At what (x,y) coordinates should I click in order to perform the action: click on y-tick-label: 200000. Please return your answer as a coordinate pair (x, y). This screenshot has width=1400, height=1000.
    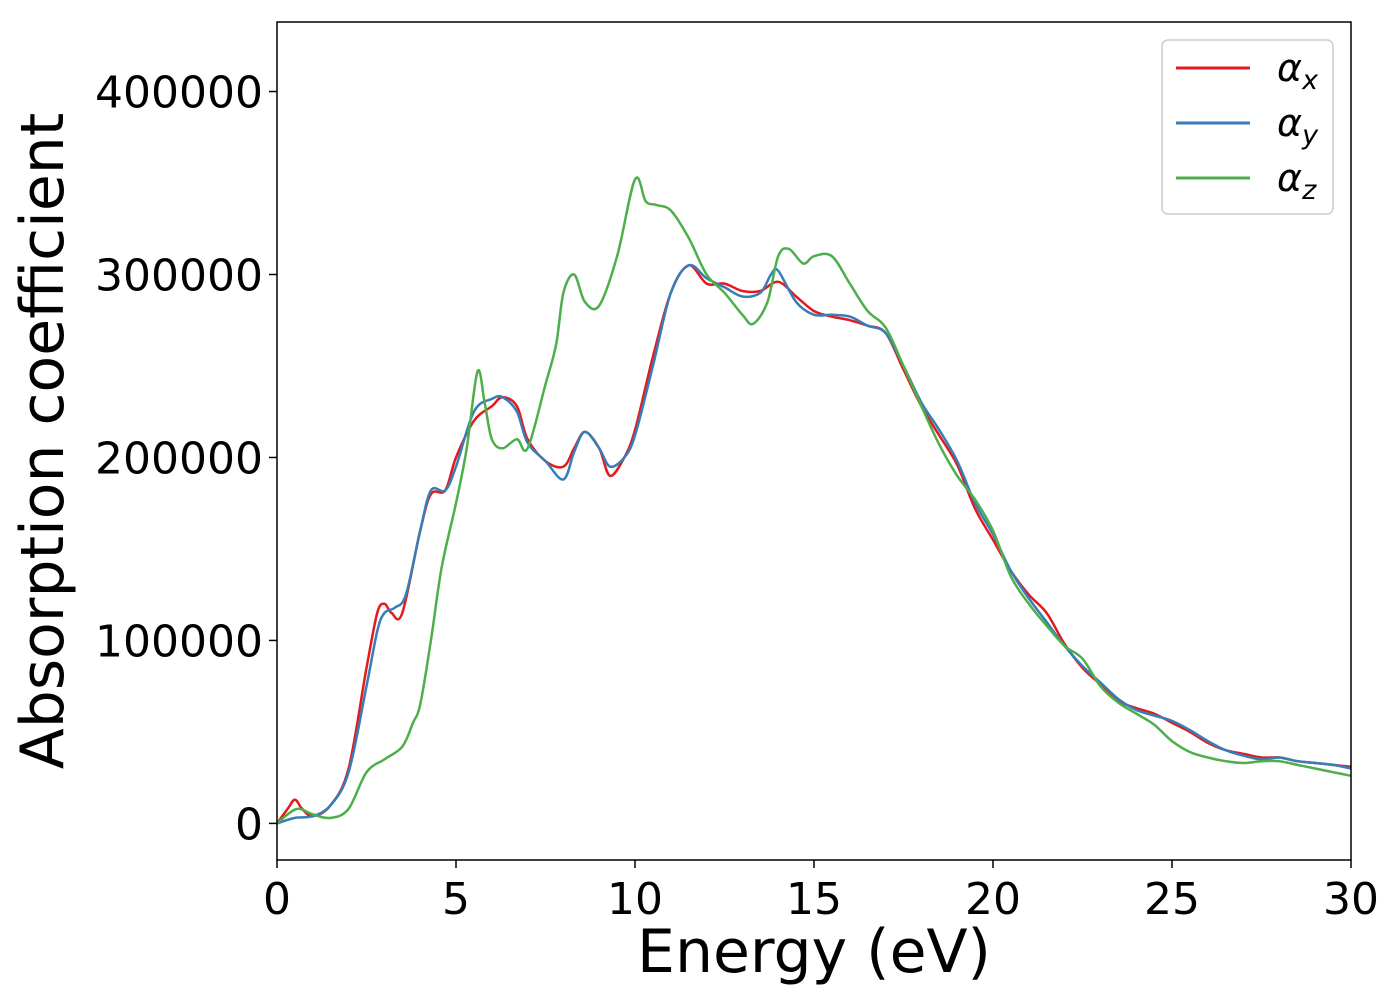
    Looking at the image, I should click on (179, 458).